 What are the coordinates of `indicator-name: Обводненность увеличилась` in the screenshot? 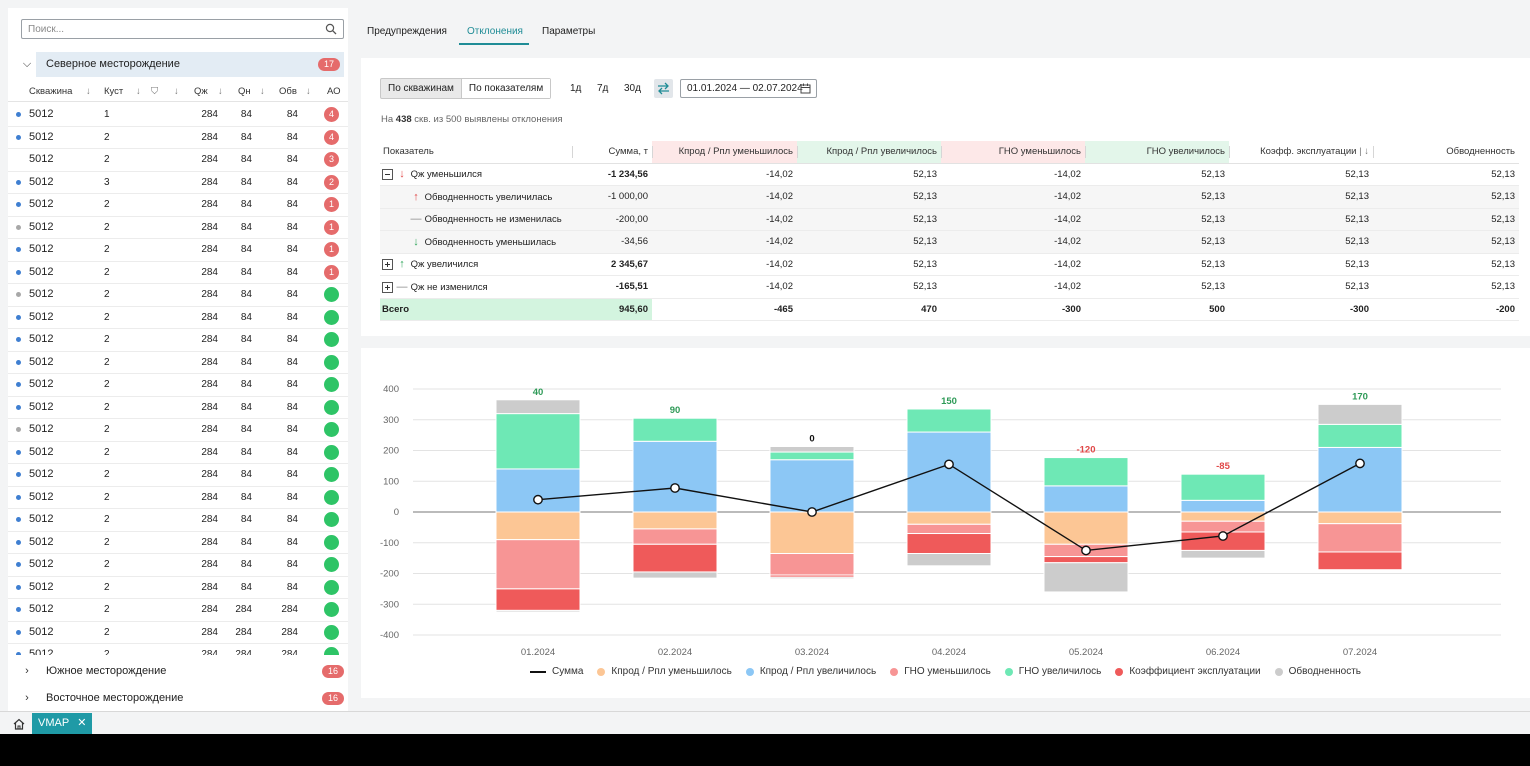 It's located at (488, 197).